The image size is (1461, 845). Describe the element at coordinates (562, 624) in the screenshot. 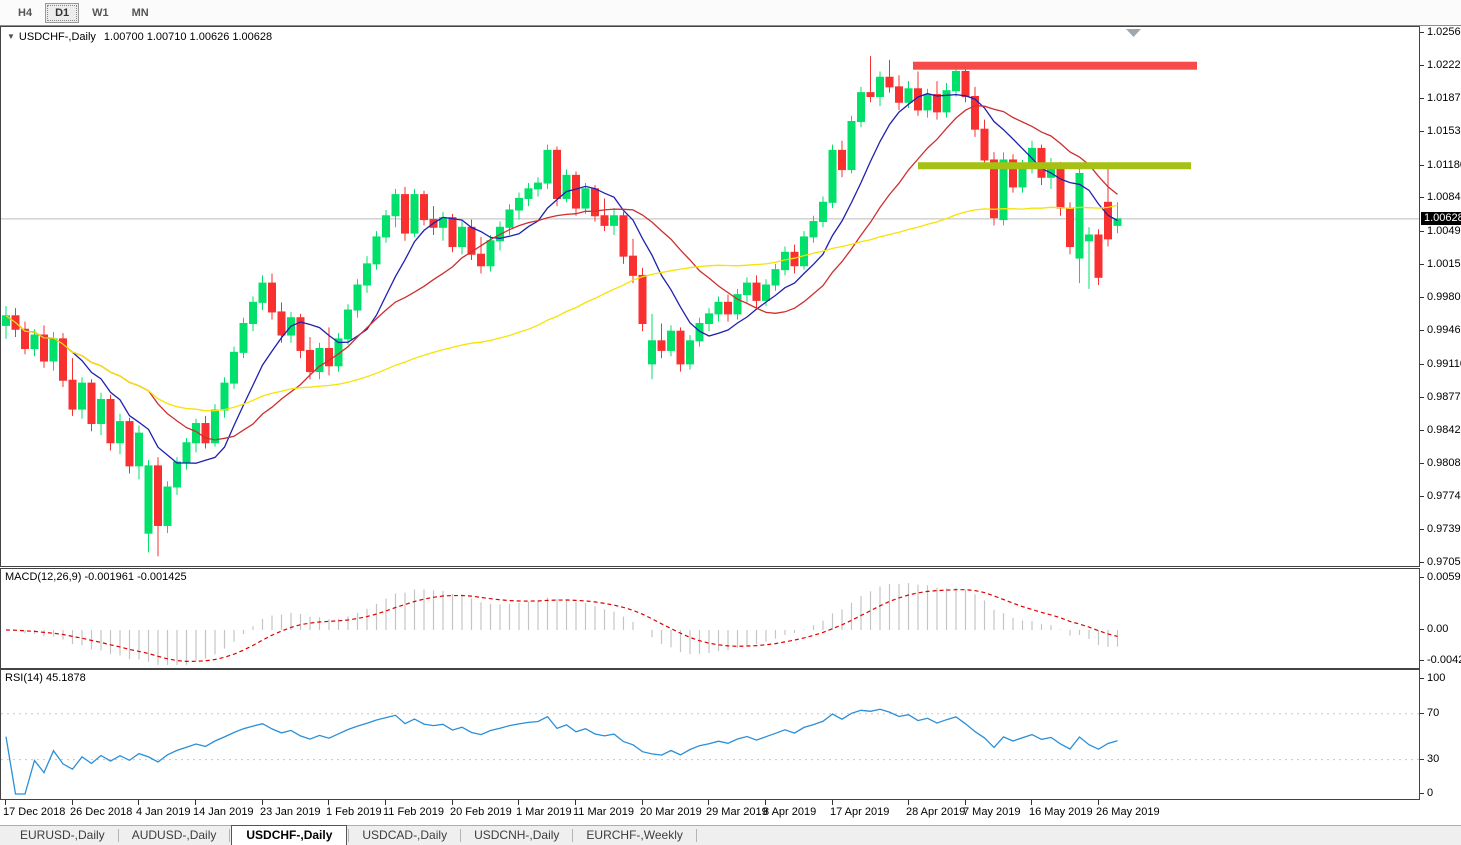

I see `macd-chart` at that location.